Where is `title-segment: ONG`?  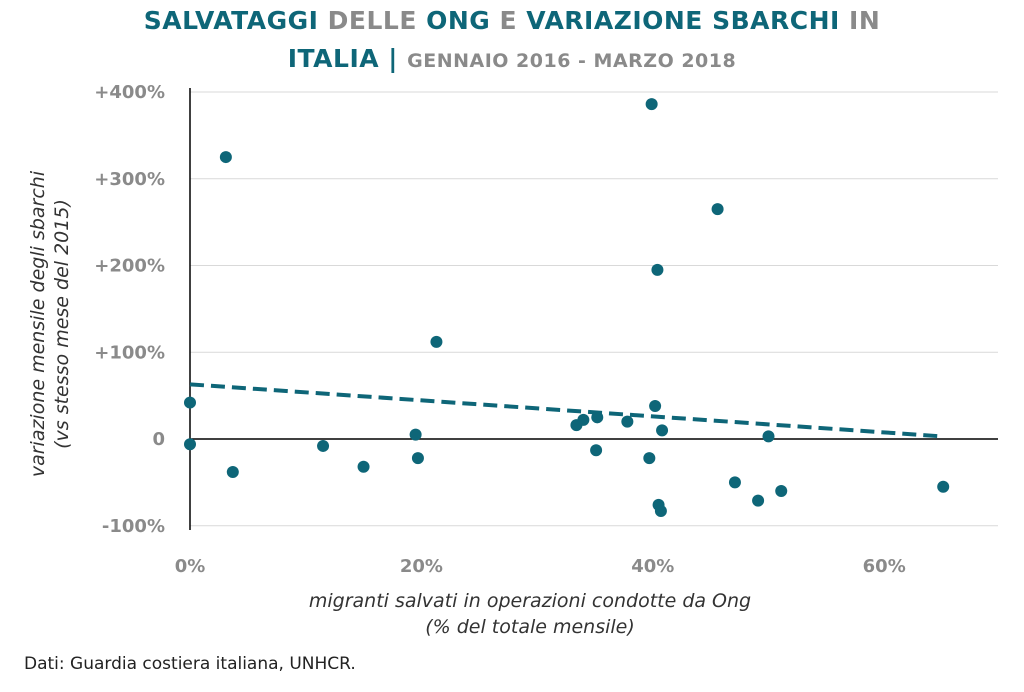 title-segment: ONG is located at coordinates (463, 20).